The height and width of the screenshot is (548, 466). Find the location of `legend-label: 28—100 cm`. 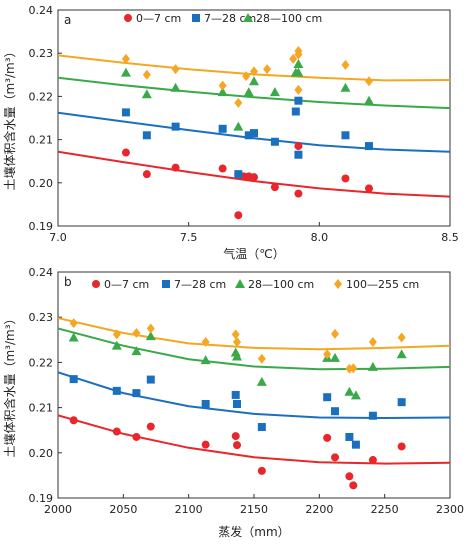

legend-label: 28—100 cm is located at coordinates (281, 284).